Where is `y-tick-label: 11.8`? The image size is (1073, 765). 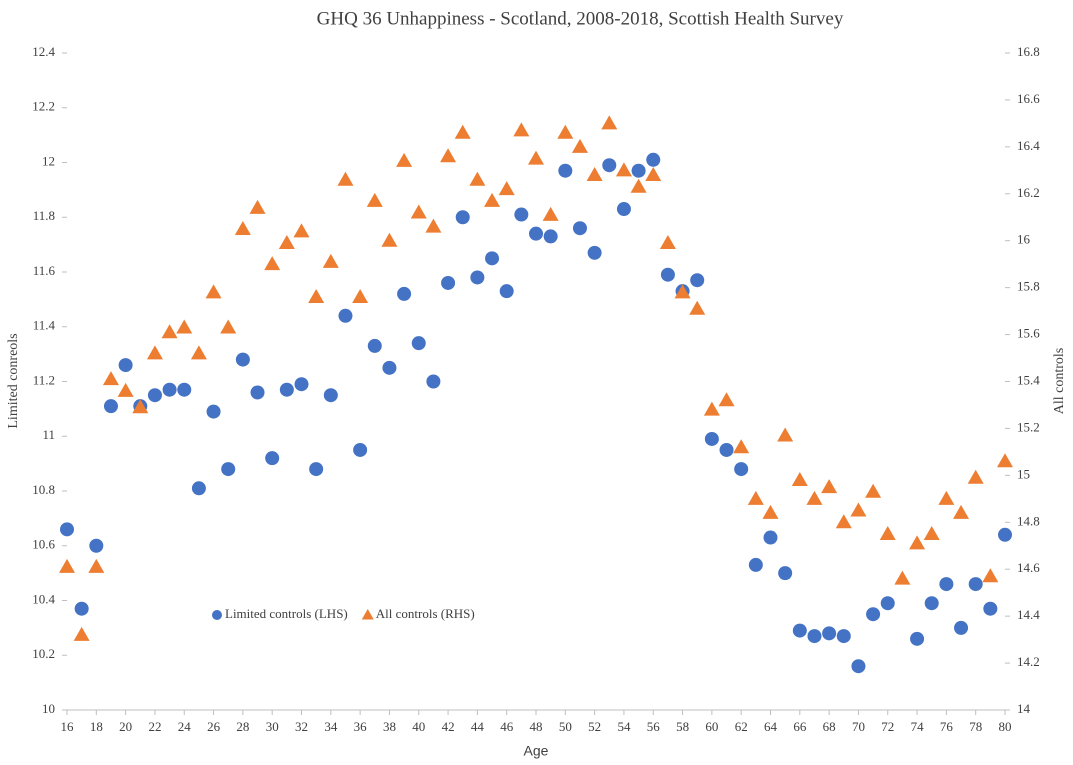
y-tick-label: 11.8 is located at coordinates (44, 215).